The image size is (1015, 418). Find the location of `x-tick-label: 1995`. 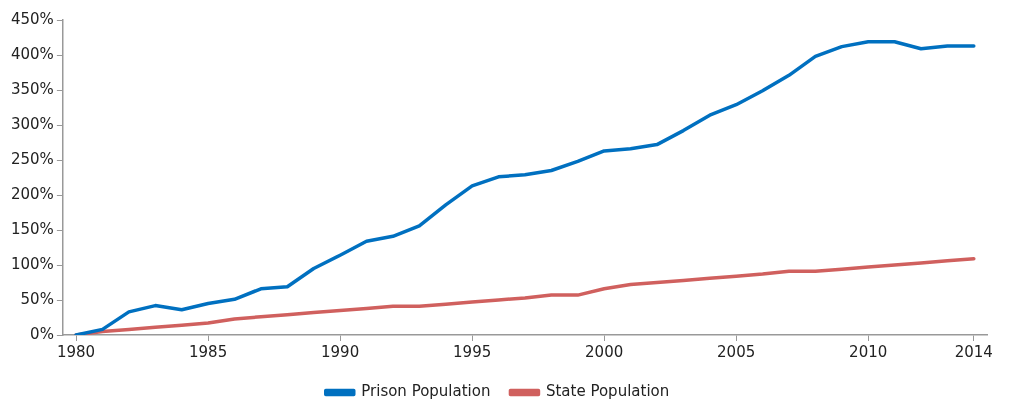

x-tick-label: 1995 is located at coordinates (472, 351).